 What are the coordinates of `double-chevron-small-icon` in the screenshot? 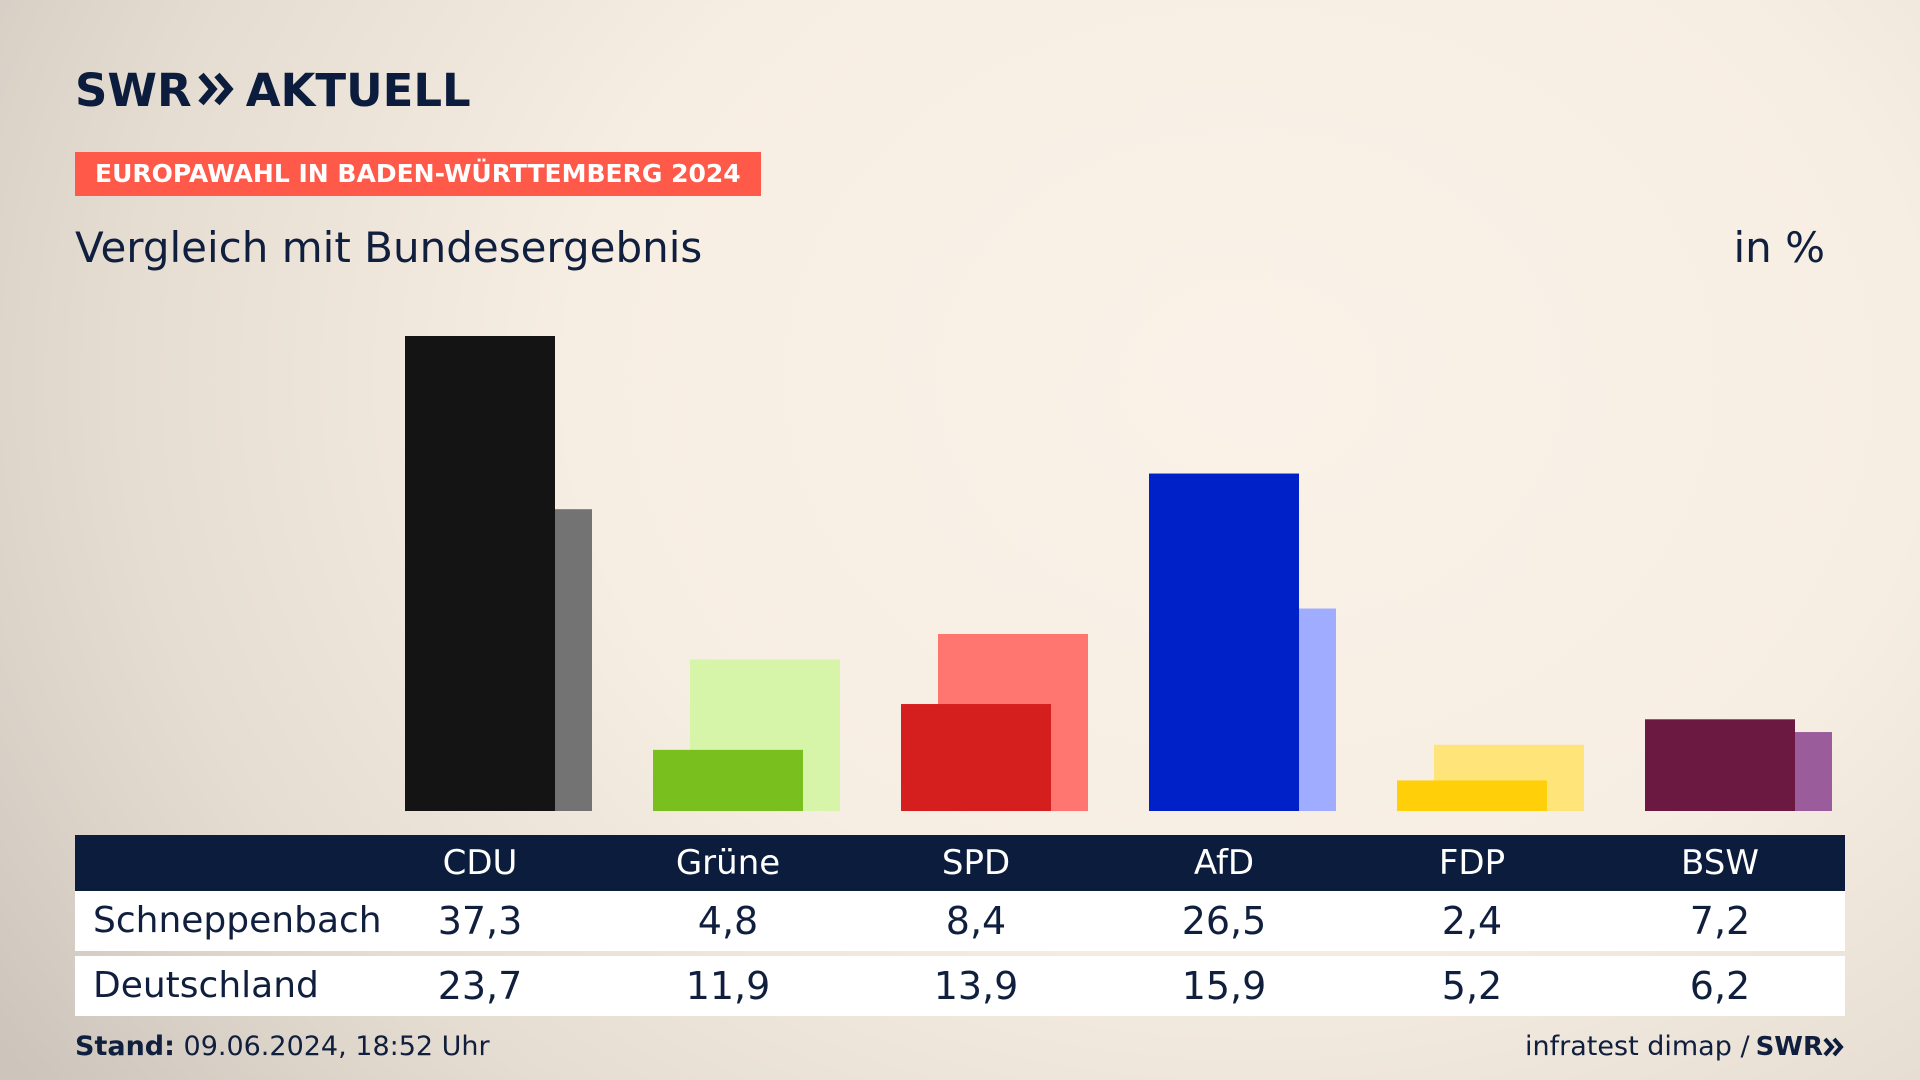 It's located at (1833, 1047).